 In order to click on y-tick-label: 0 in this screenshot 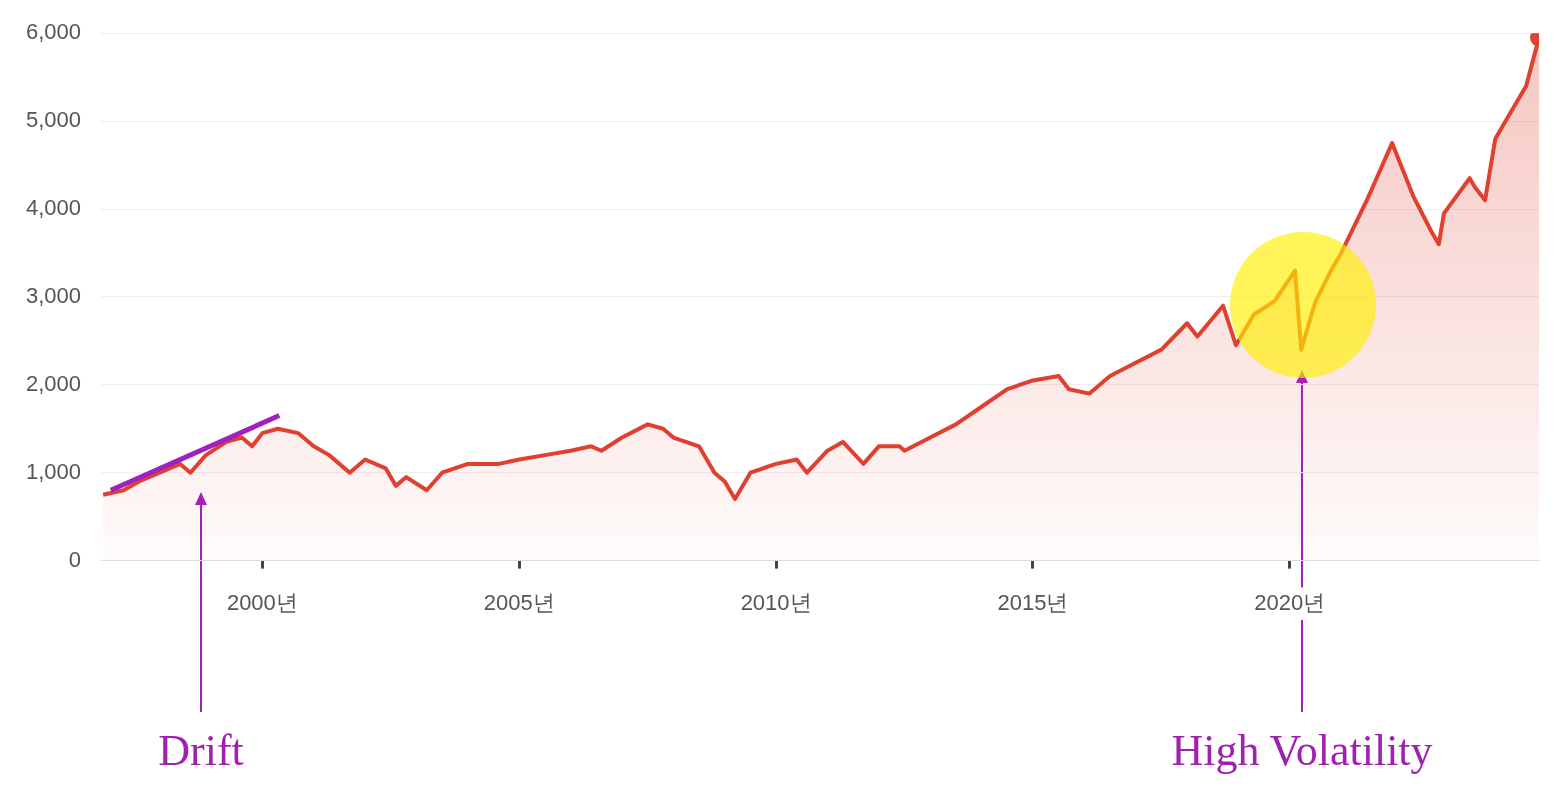, I will do `click(75, 559)`.